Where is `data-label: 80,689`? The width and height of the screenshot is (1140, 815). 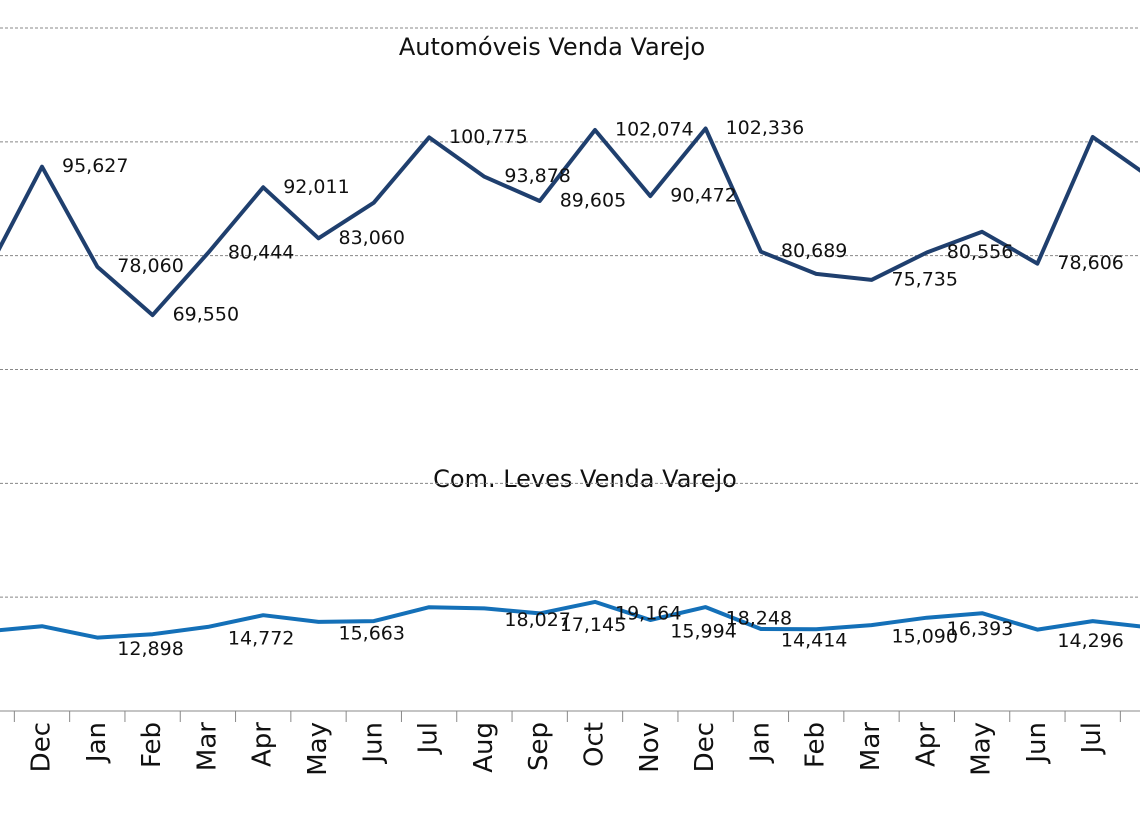
data-label: 80,689 is located at coordinates (814, 251).